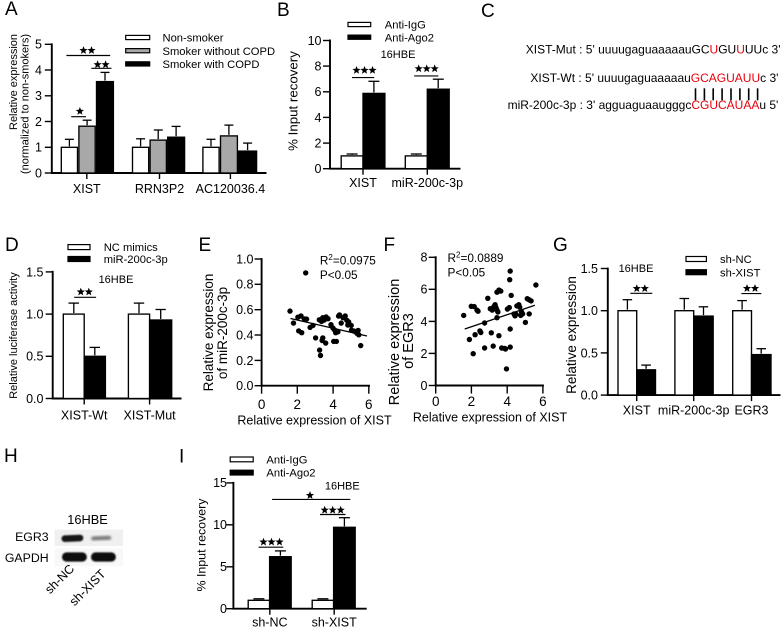 The width and height of the screenshot is (784, 637). Describe the element at coordinates (390, 245) in the screenshot. I see `svg-text: F` at that location.